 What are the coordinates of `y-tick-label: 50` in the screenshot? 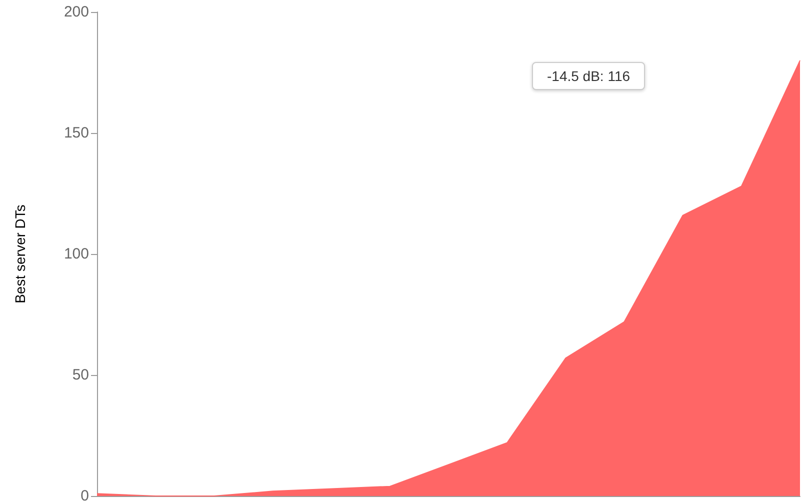 It's located at (80, 375).